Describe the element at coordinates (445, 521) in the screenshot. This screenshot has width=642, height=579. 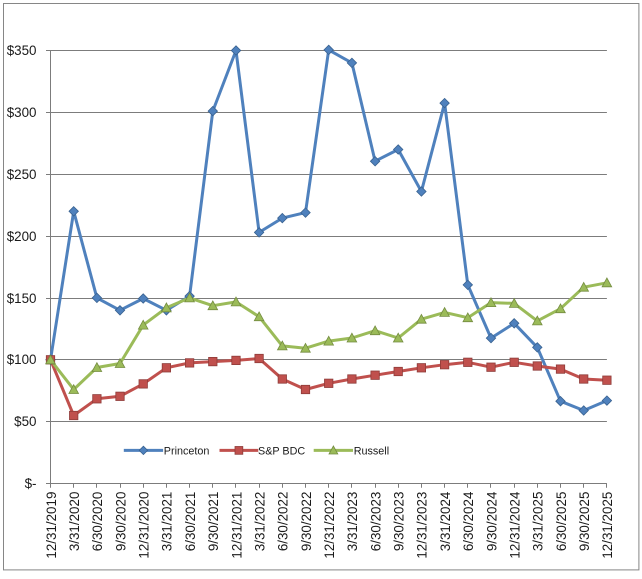
I see `svg-text: 3/31/2024` at that location.